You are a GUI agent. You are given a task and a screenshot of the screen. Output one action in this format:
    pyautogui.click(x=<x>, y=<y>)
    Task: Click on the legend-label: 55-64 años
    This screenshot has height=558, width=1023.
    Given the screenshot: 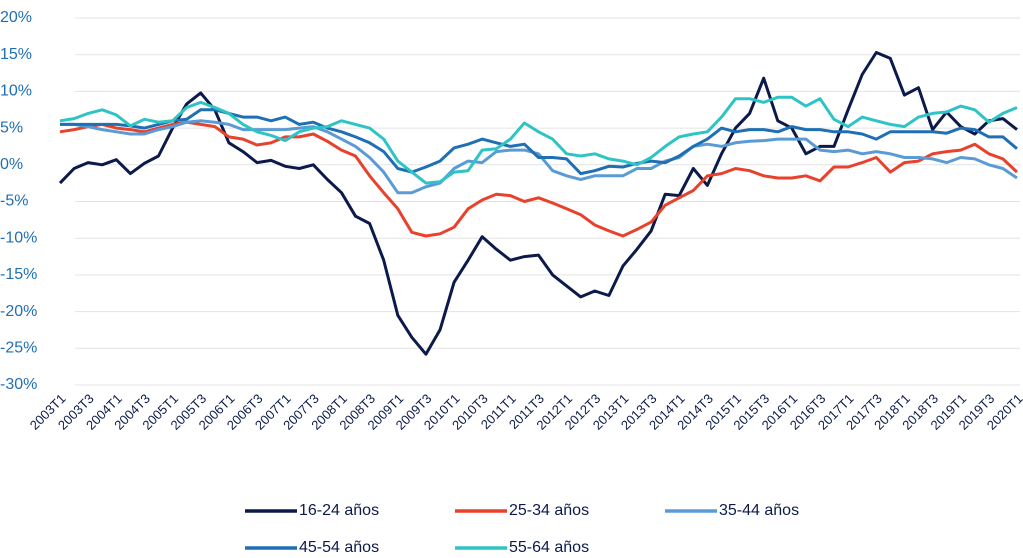 What is the action you would take?
    pyautogui.click(x=549, y=547)
    